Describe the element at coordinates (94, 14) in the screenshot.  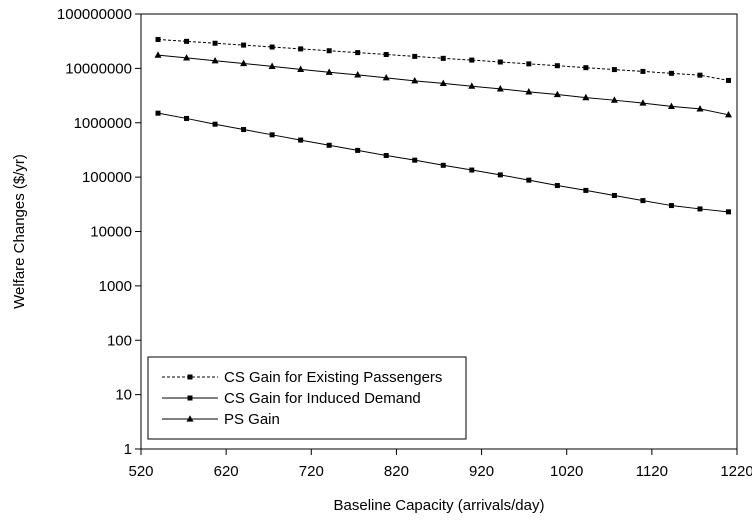
I see `y-tick-label: 100000000` at that location.